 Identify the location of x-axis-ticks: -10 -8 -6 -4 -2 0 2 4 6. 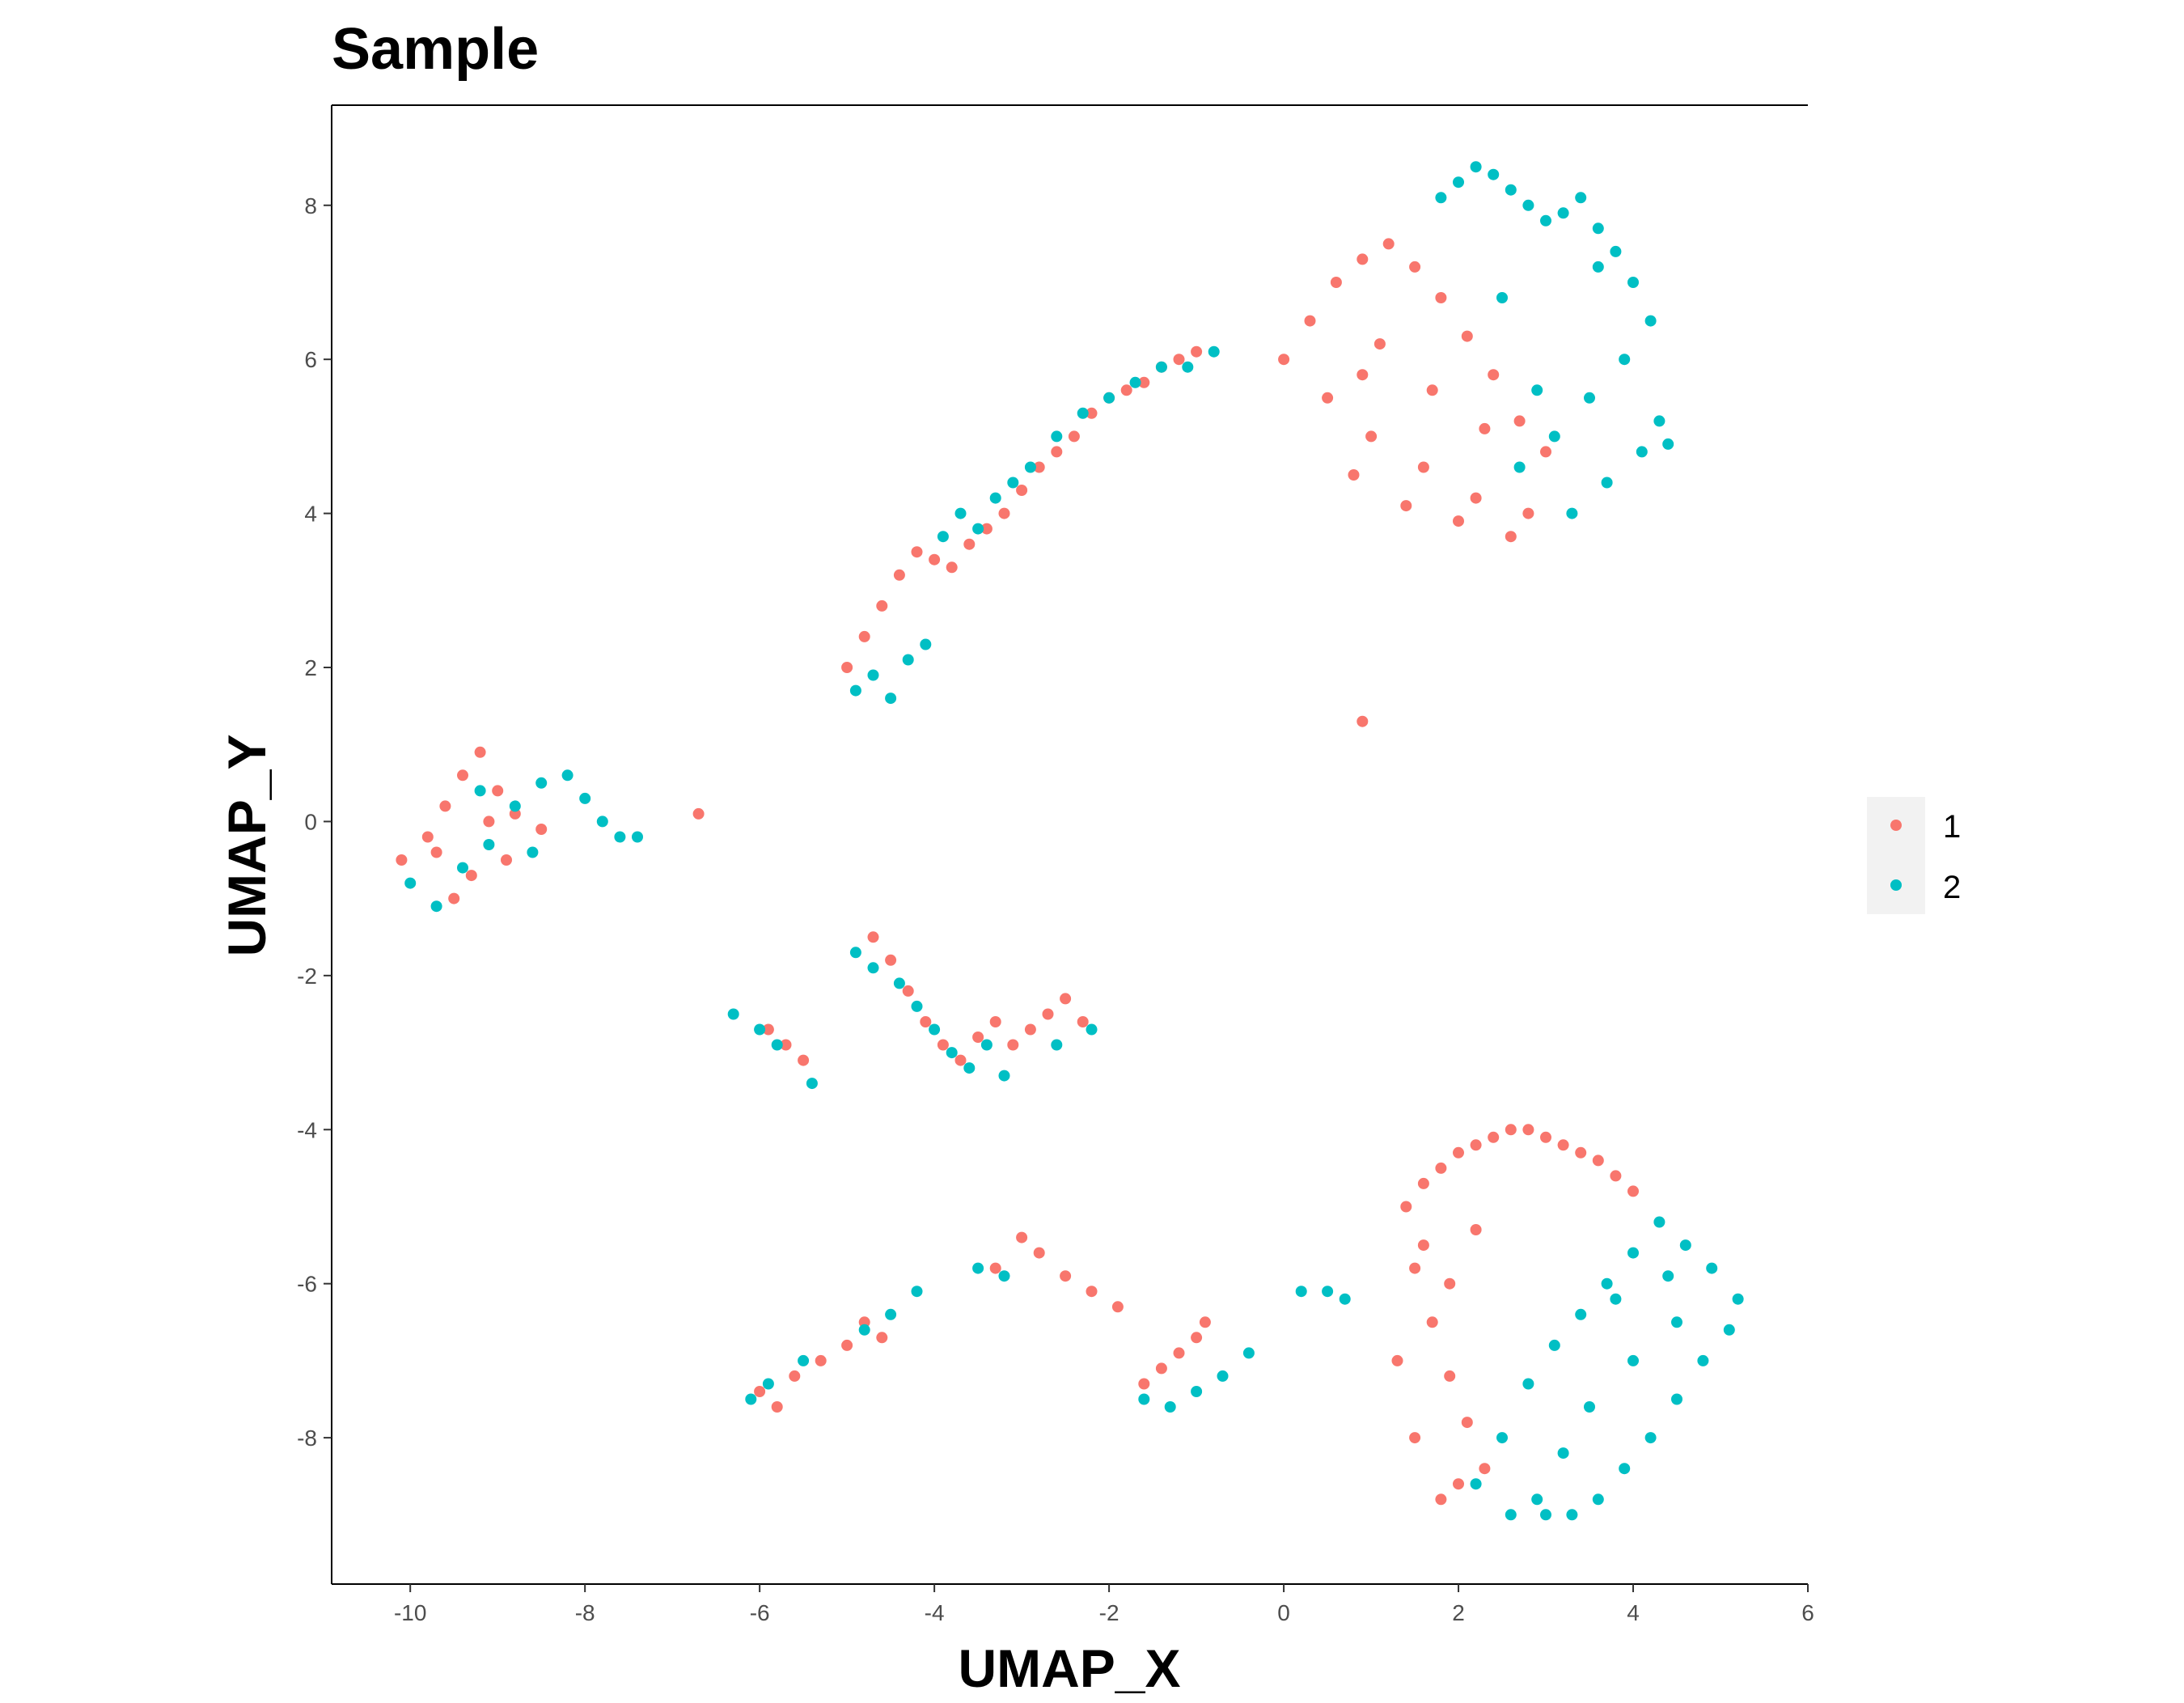
(1104, 1604).